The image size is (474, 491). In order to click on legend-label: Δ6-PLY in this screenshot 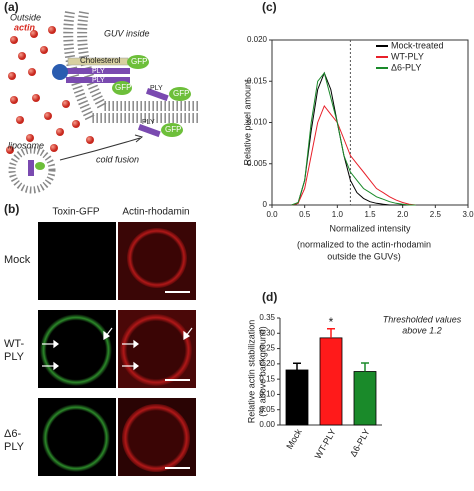, I will do `click(406, 67)`.